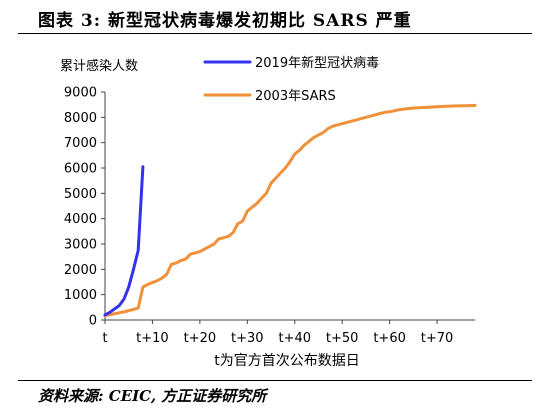 The height and width of the screenshot is (419, 550). Describe the element at coordinates (80, 143) in the screenshot. I see `y-tick-label: 7000` at that location.